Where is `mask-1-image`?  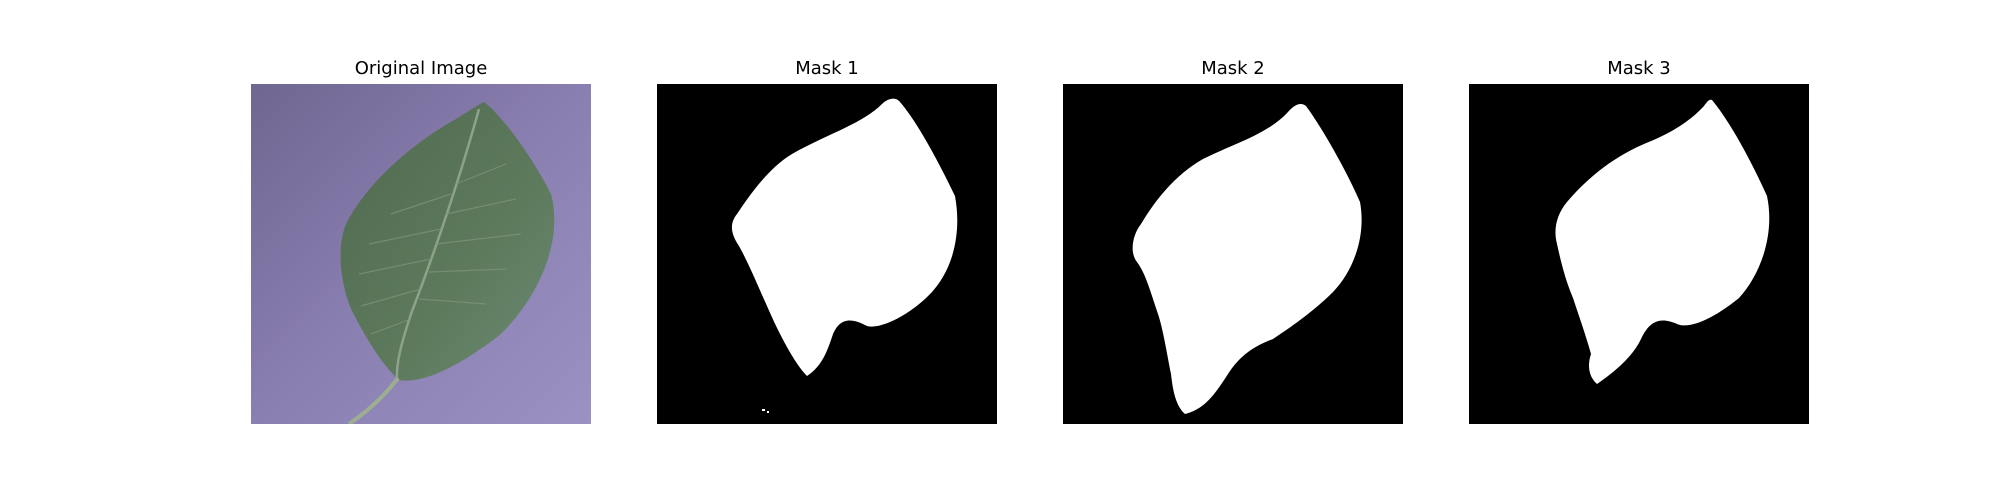 mask-1-image is located at coordinates (827, 254).